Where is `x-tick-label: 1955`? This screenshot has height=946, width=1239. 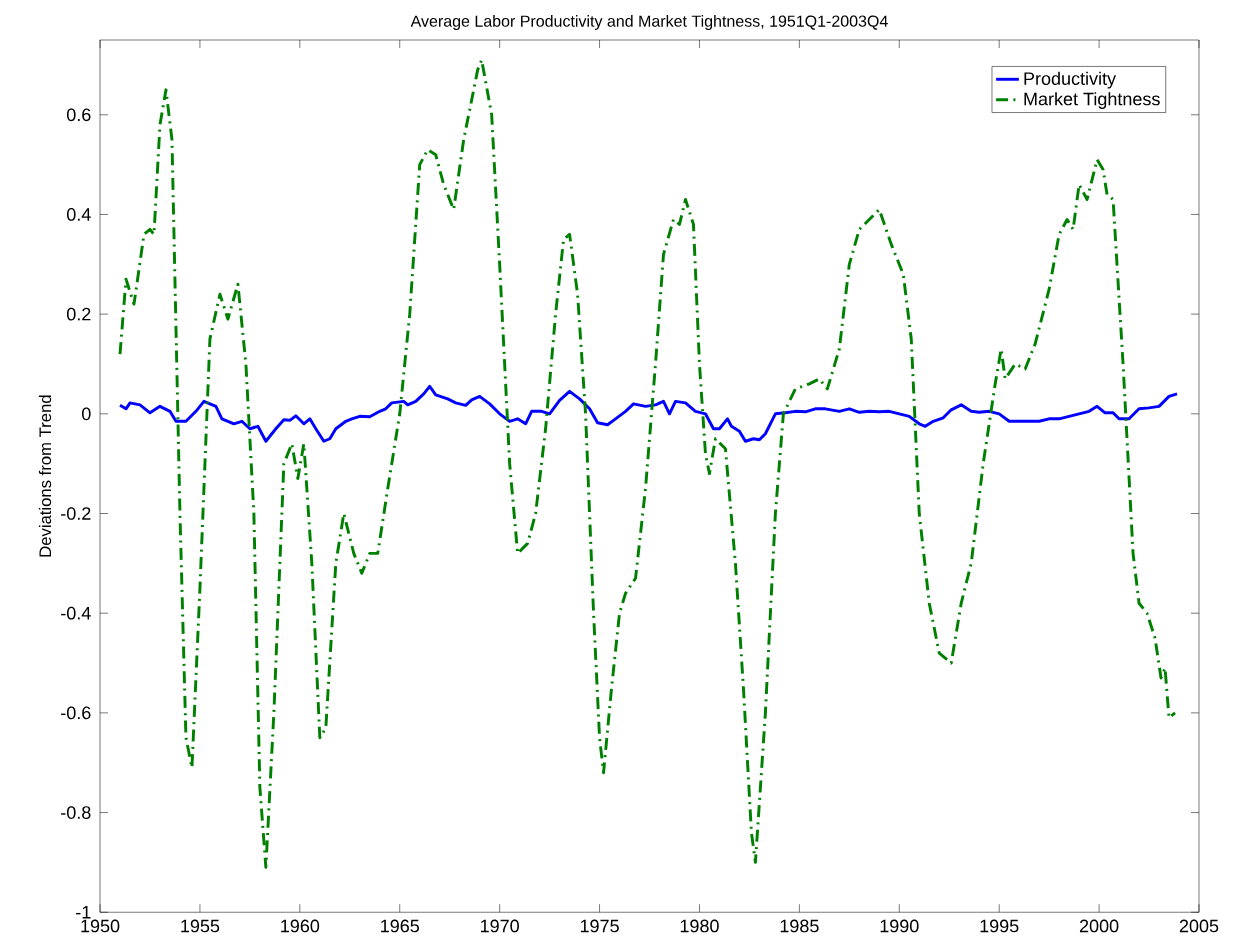
x-tick-label: 1955 is located at coordinates (200, 926).